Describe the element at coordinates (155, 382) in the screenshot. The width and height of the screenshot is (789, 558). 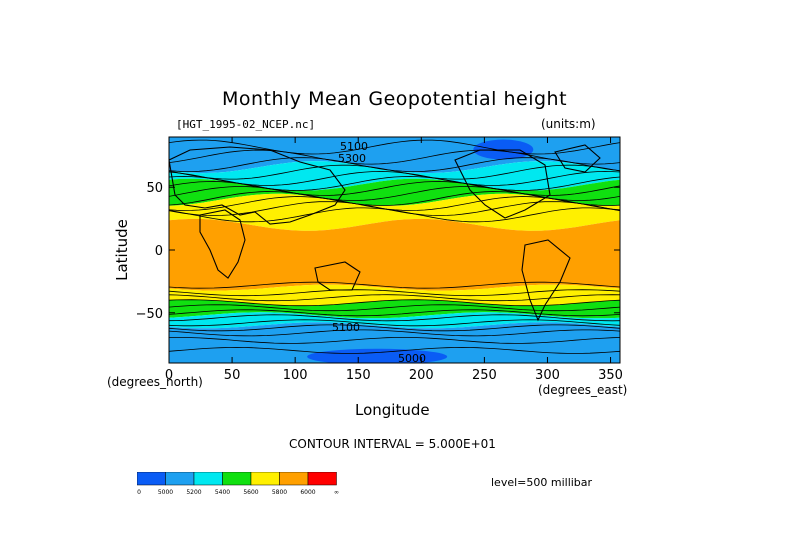
I see `y-axis-units: (degrees_north)` at that location.